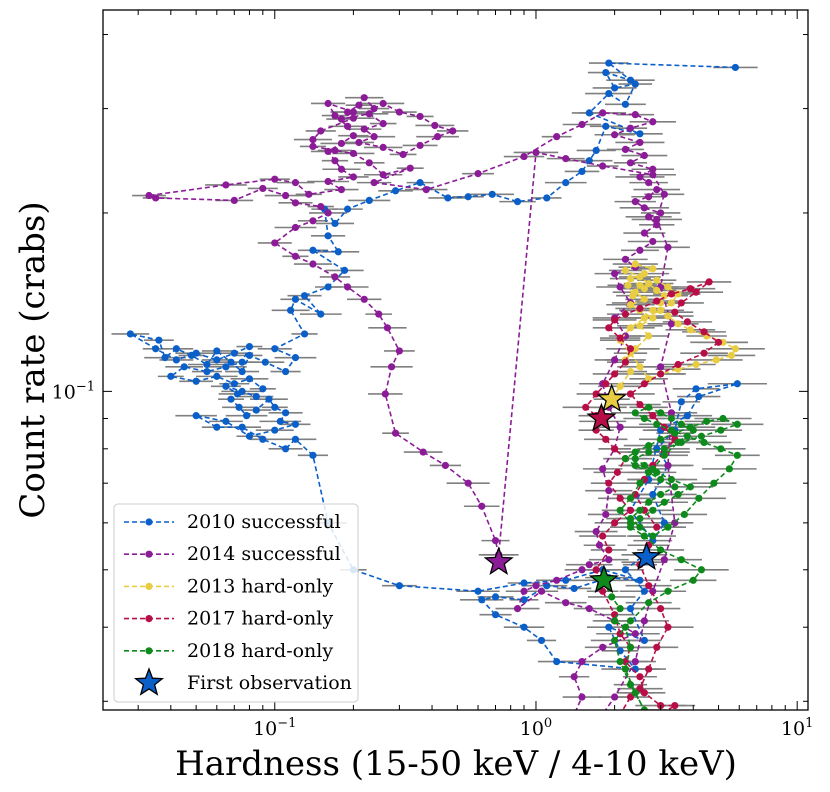  Describe the element at coordinates (601, 417) in the screenshot. I see `first-observation-star-2017-hard-only` at that location.